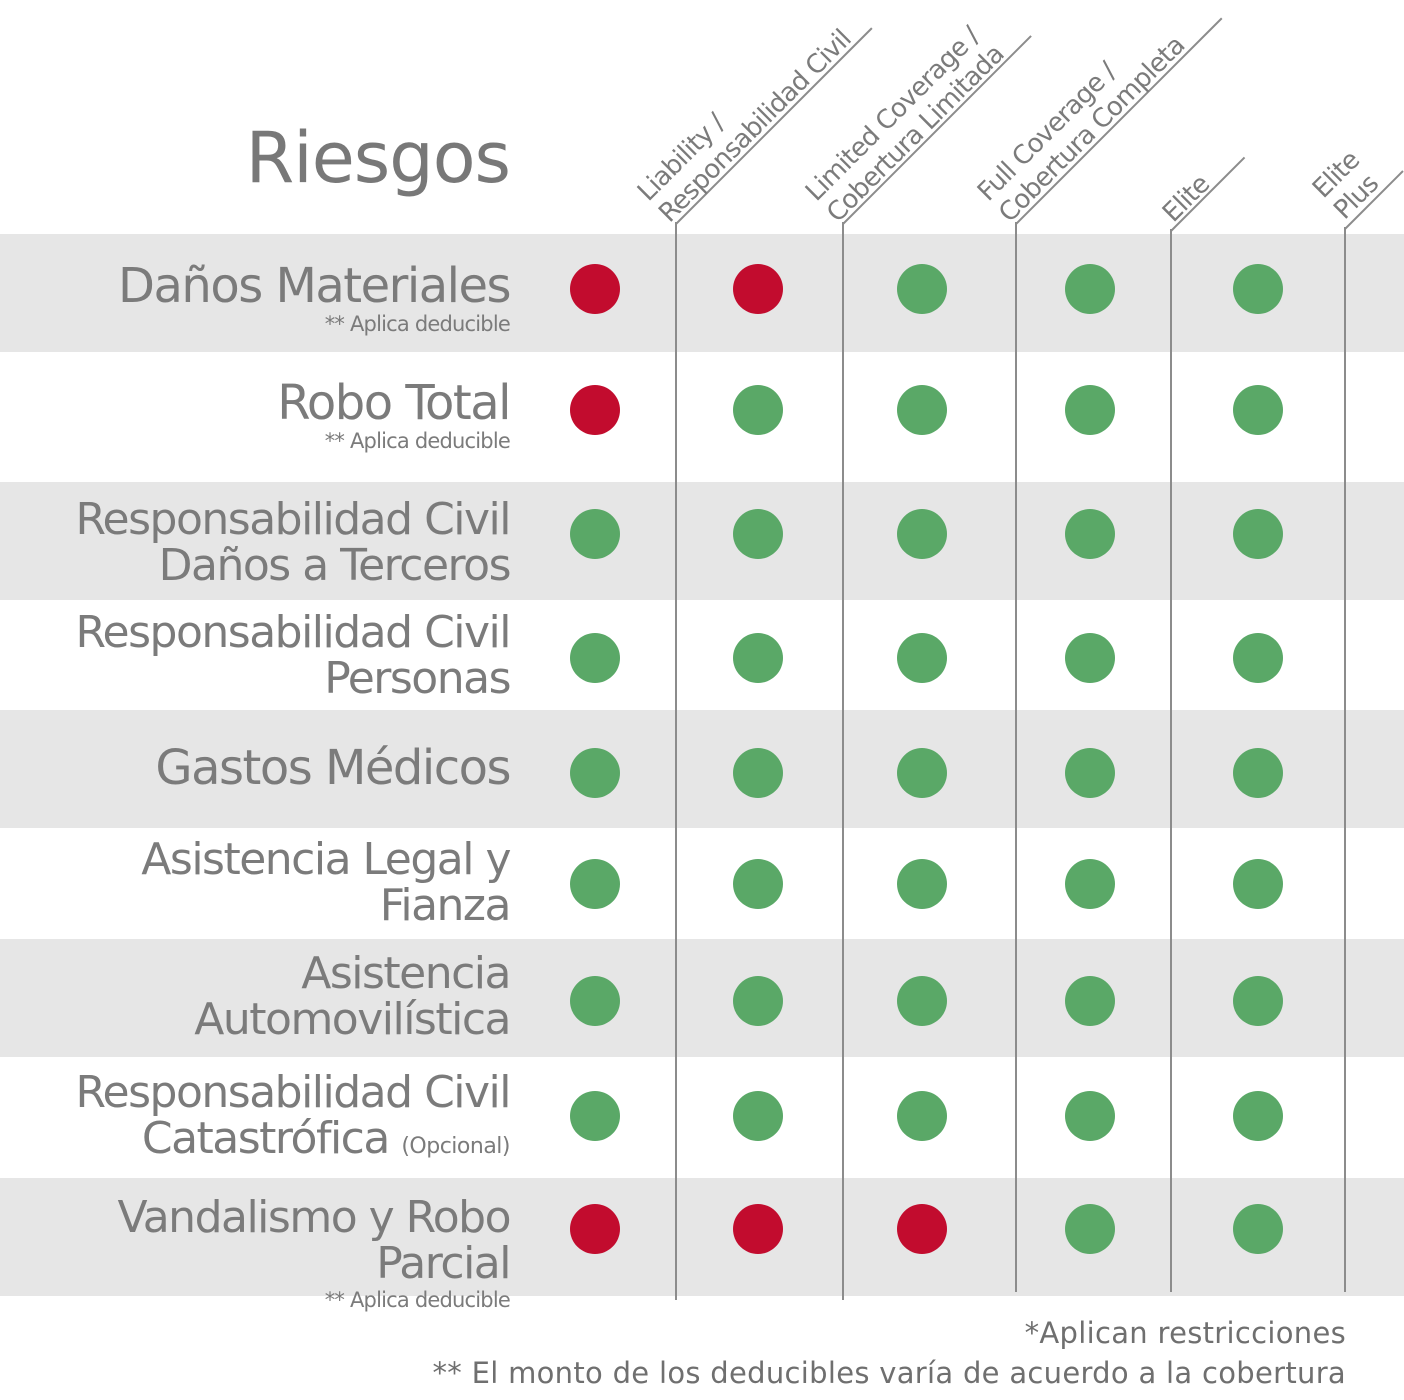 This screenshot has height=1400, width=1404. What do you see at coordinates (378, 158) in the screenshot?
I see `table-title: Riesgos` at bounding box center [378, 158].